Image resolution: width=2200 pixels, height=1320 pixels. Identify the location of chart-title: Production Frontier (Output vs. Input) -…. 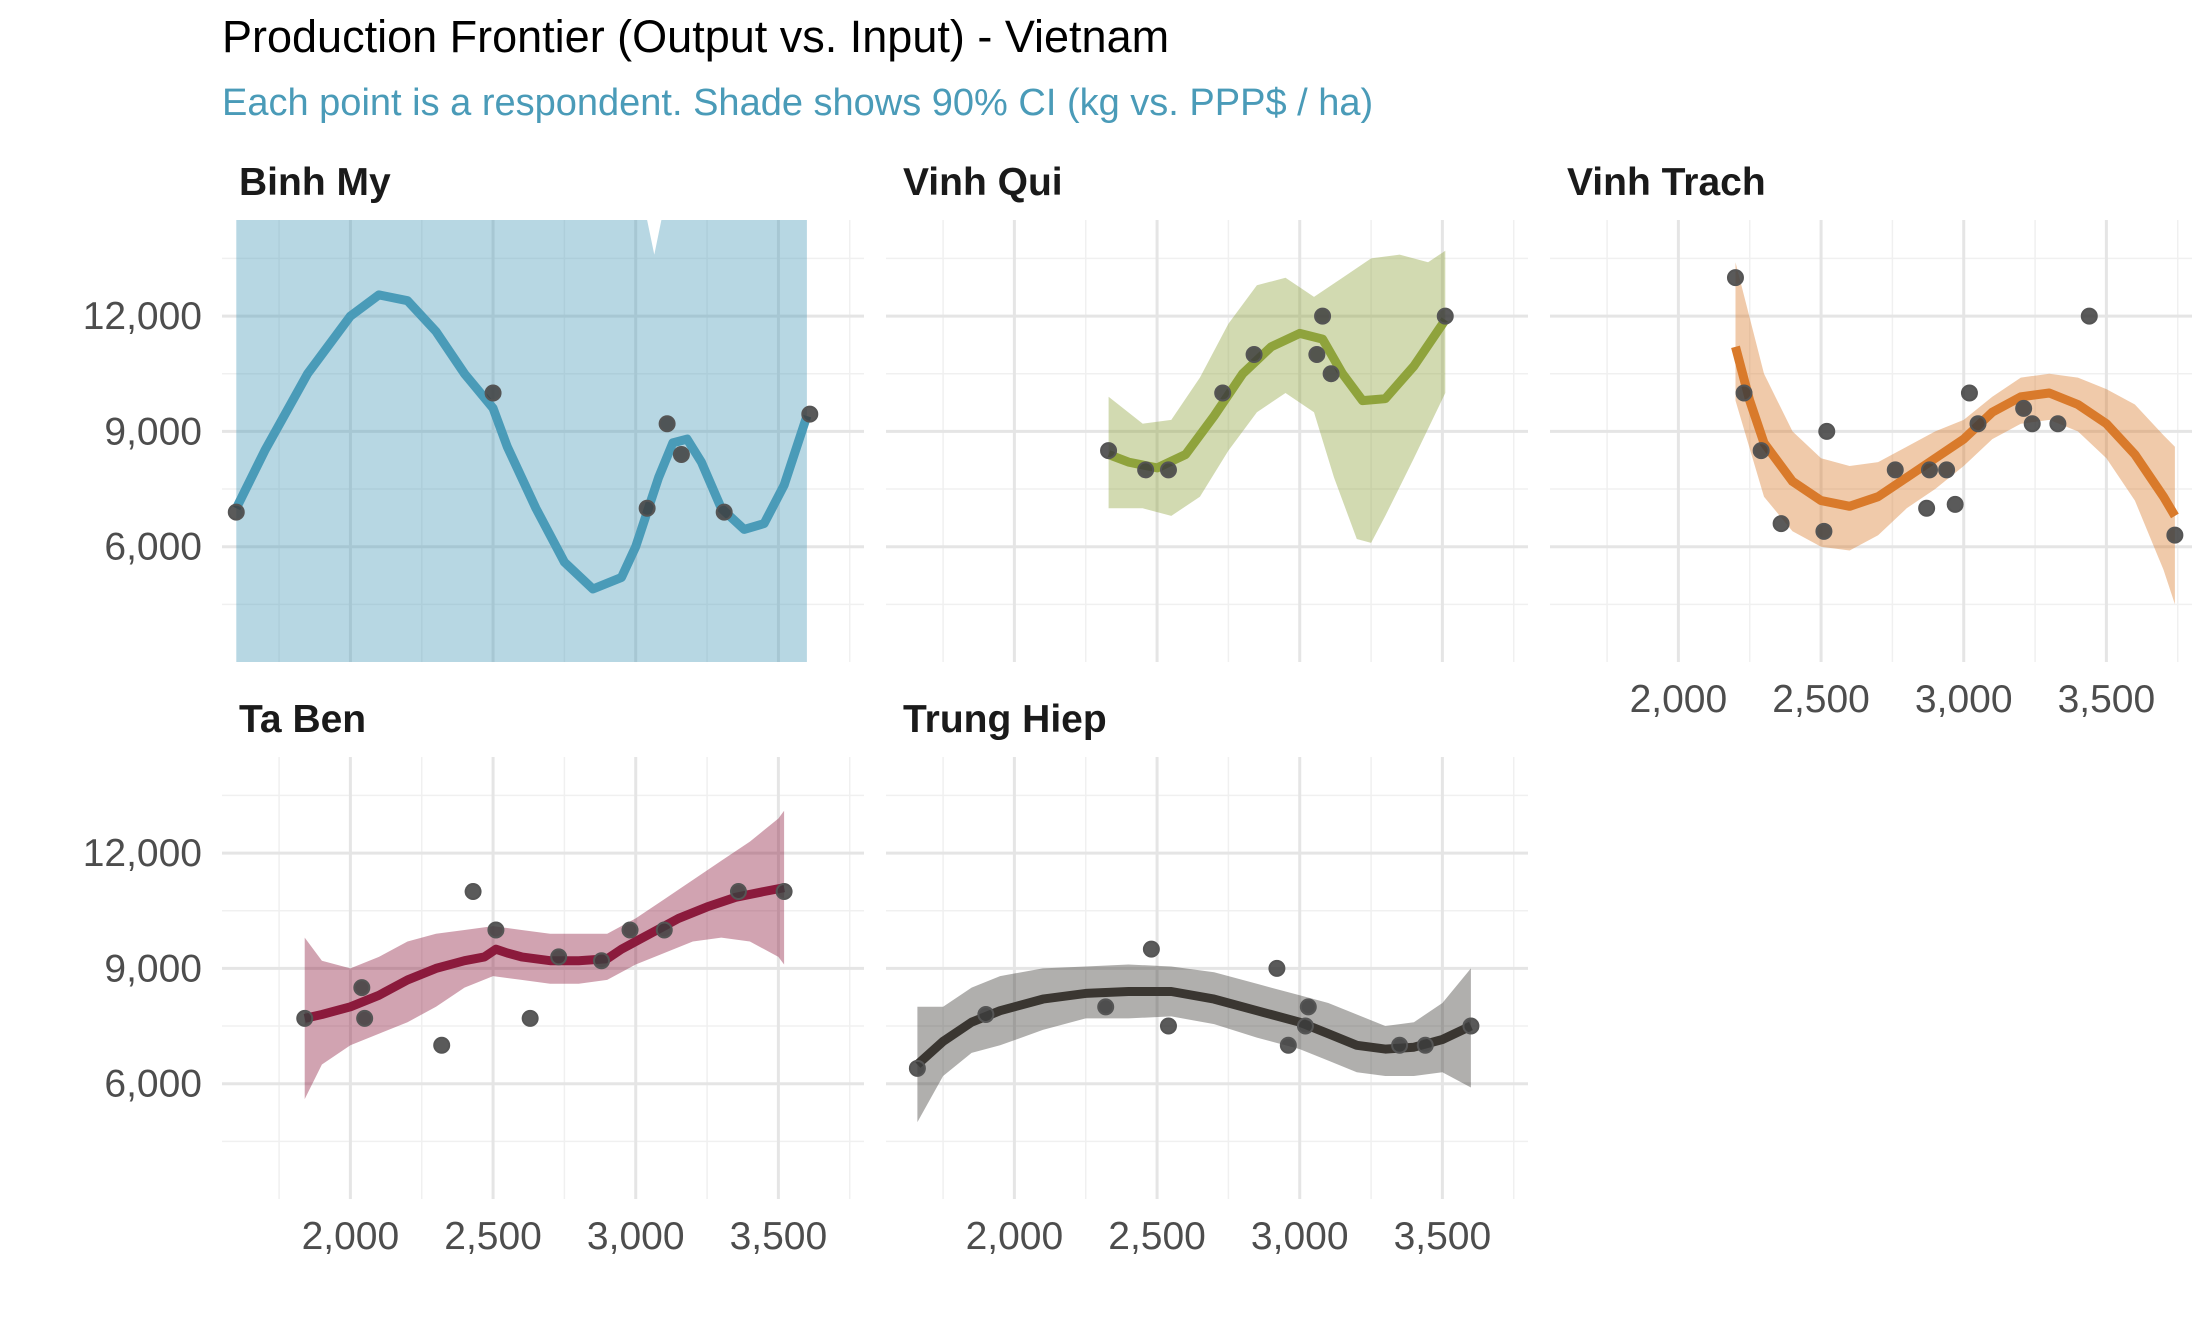
(695, 36).